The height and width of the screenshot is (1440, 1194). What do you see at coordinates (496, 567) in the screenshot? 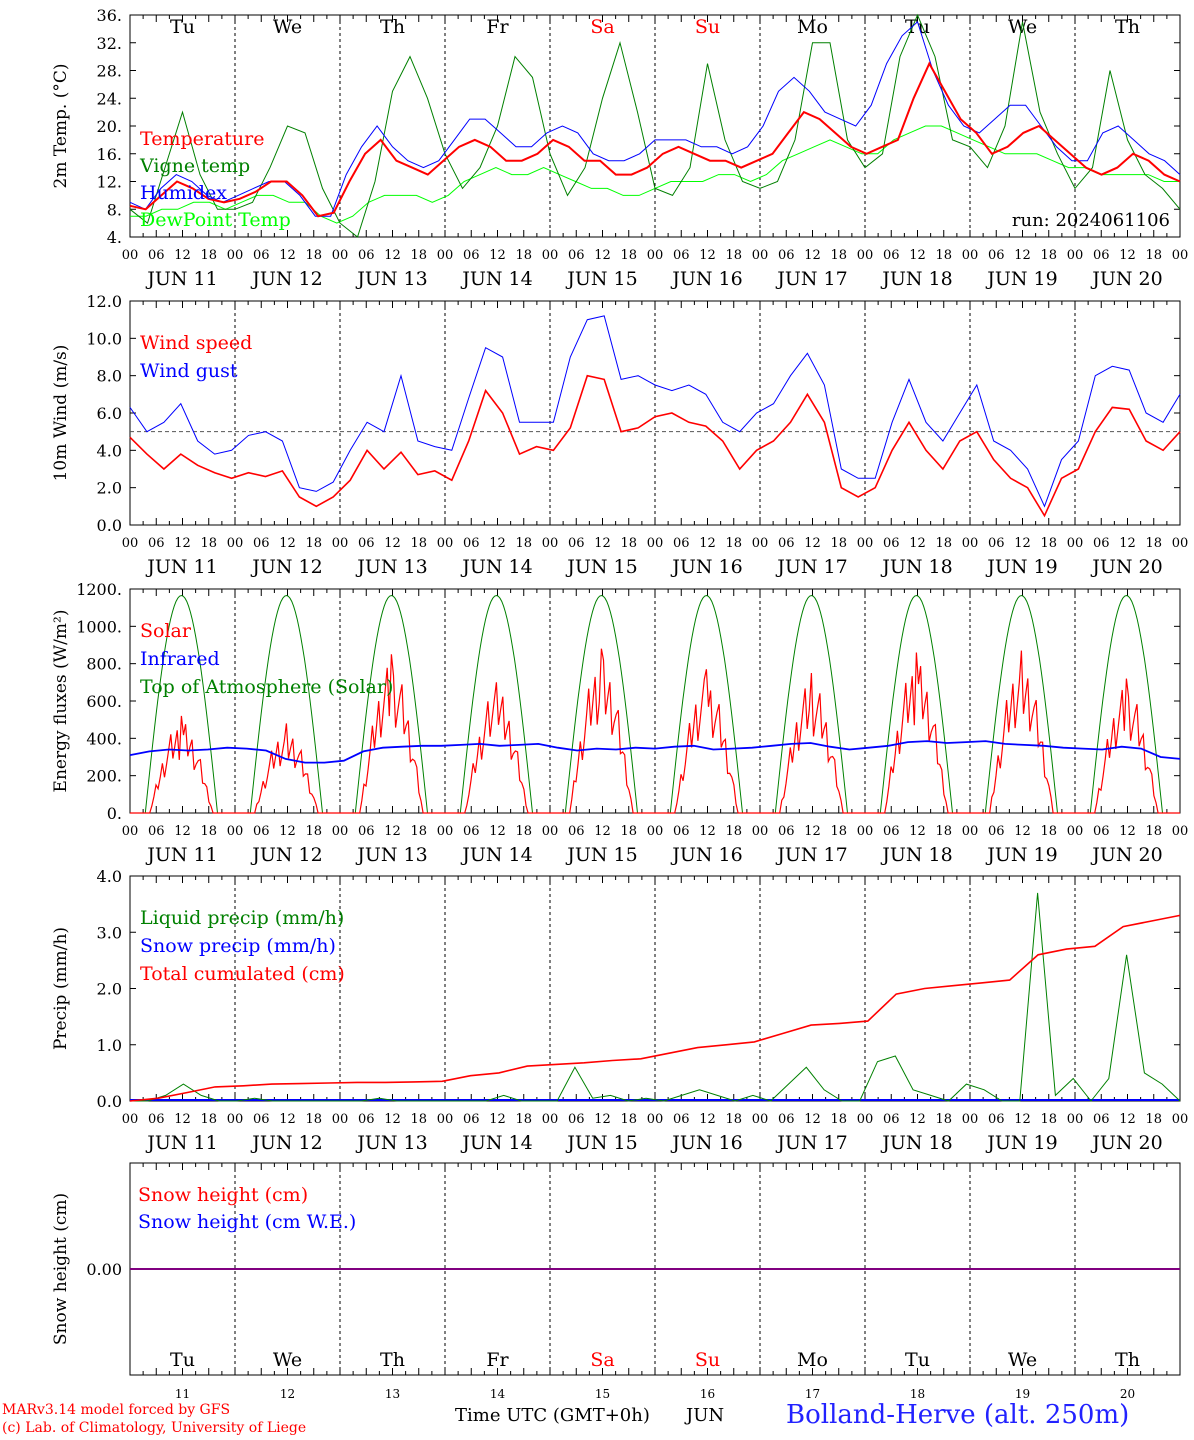
I see `date-label: JUN 14` at bounding box center [496, 567].